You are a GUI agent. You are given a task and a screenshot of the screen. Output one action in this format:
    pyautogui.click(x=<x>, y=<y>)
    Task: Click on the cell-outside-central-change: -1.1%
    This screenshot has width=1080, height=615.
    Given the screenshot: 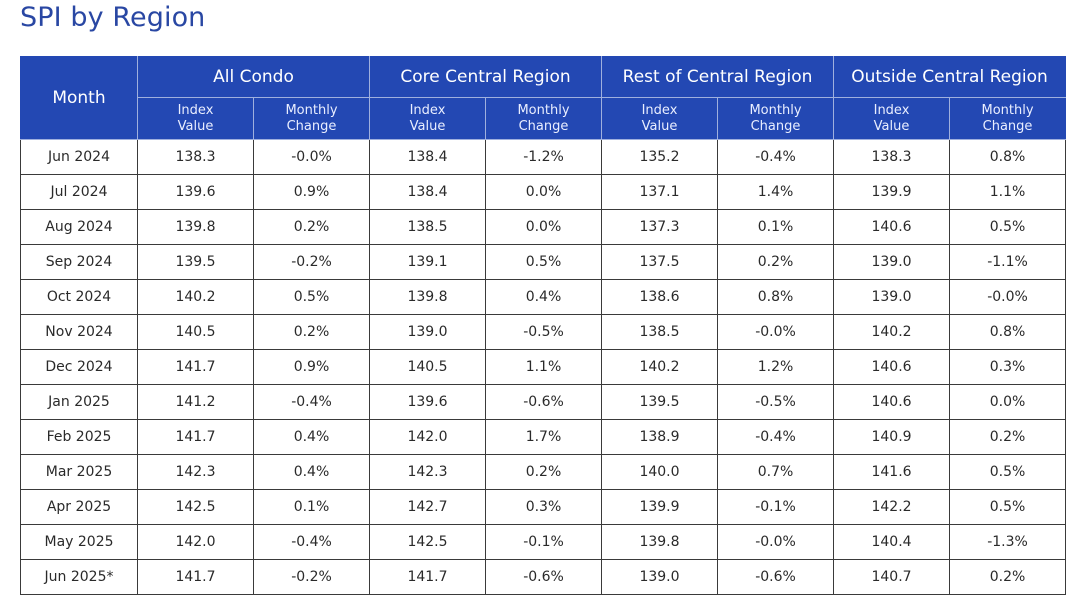 What is the action you would take?
    pyautogui.click(x=1008, y=262)
    